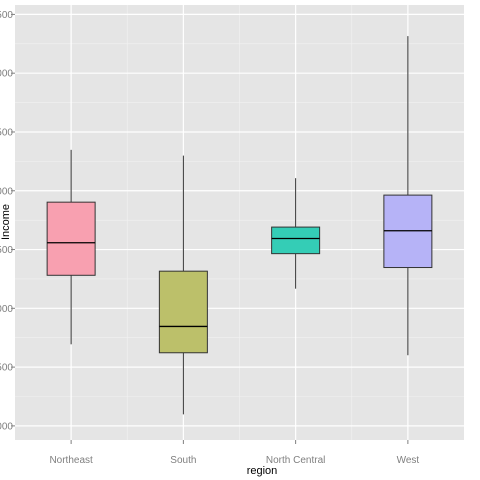 This screenshot has width=480, height=480. I want to click on y-tick-label: 3500, so click(6, 368).